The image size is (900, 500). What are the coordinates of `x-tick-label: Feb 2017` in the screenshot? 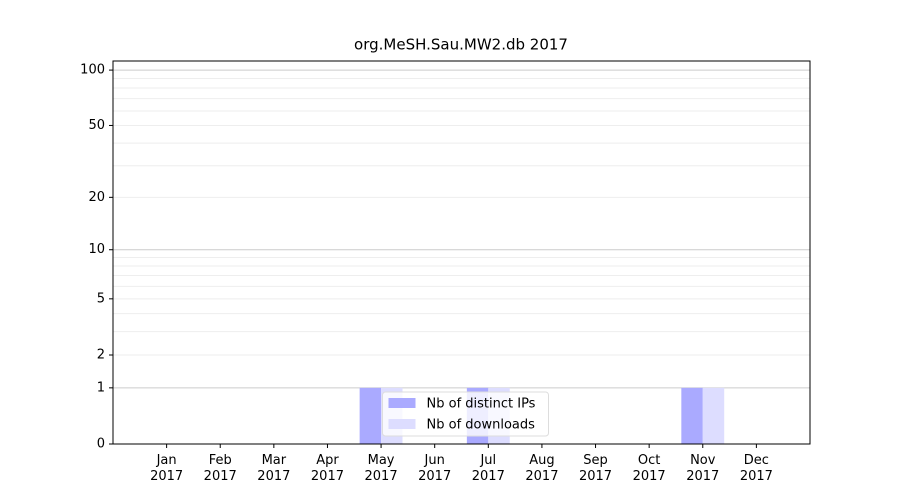 It's located at (220, 468).